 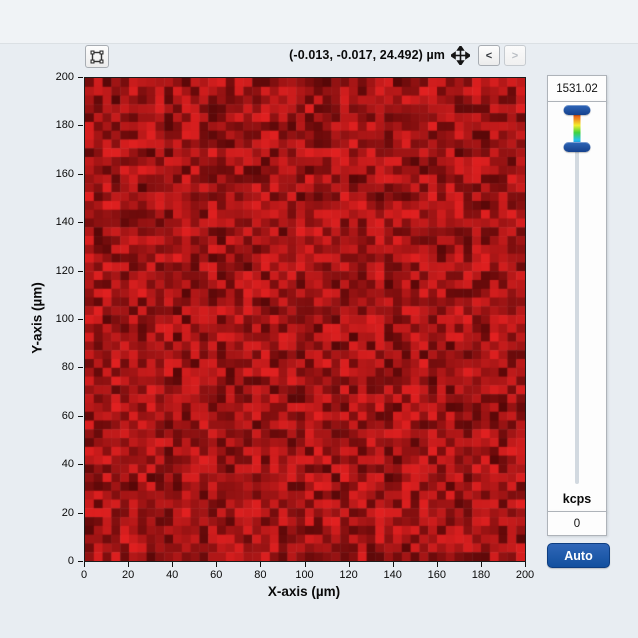 I want to click on color-scale-slider: kcps, so click(x=577, y=306).